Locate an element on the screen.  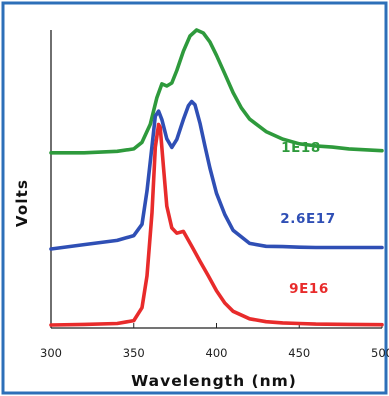
x-ticks: 300 350 400 450 500 is located at coordinates (214, 341).